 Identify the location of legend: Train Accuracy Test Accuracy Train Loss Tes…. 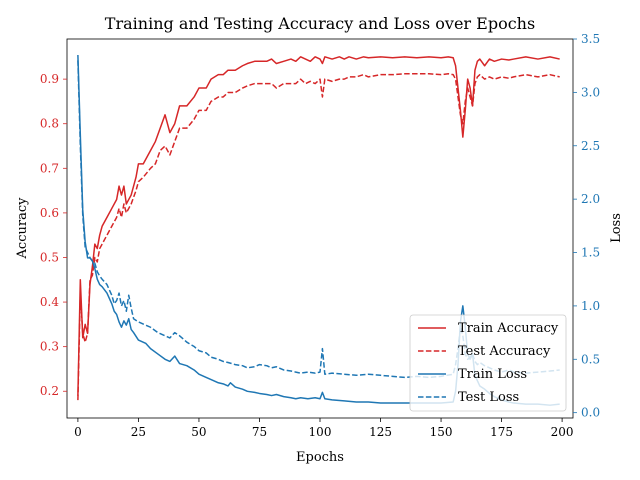
(488, 363).